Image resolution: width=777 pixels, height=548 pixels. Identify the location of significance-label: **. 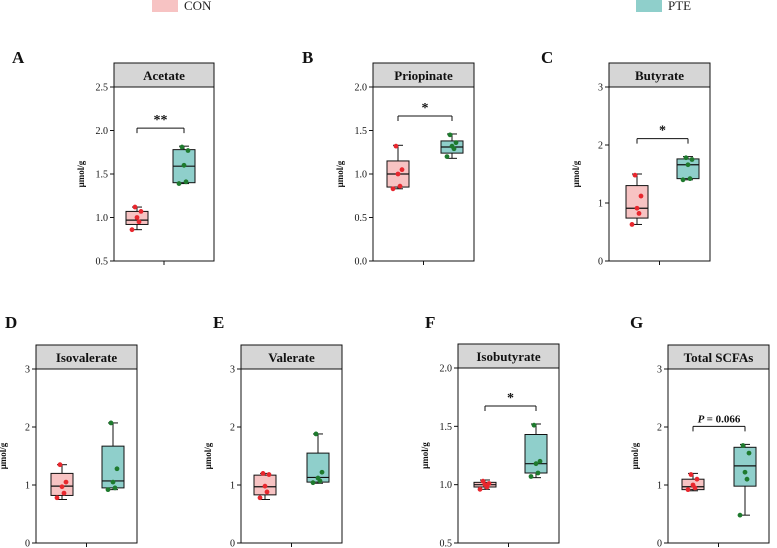
(161, 120).